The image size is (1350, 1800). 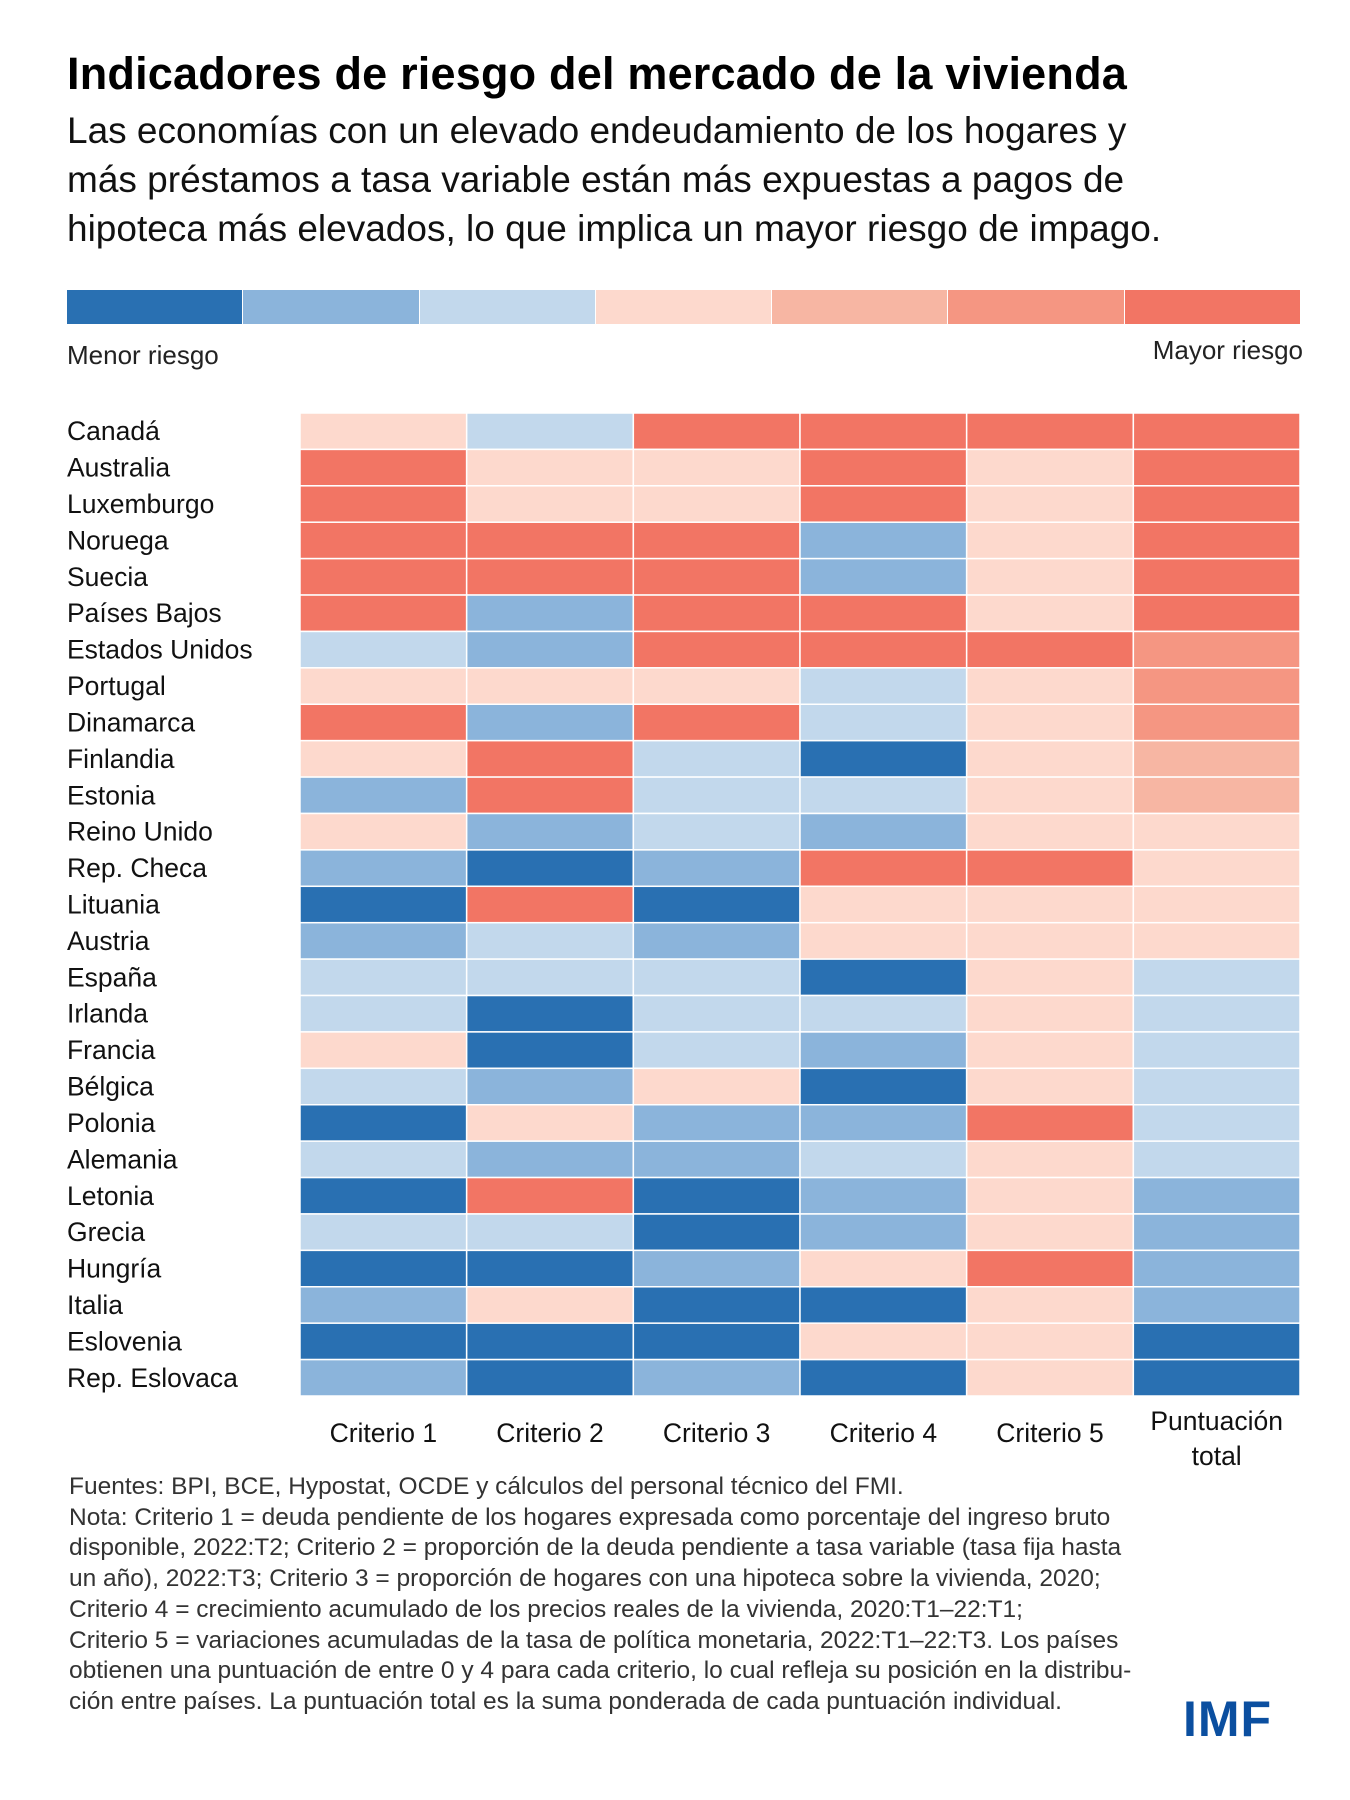 I want to click on row-label: Países Bajos, so click(x=144, y=613).